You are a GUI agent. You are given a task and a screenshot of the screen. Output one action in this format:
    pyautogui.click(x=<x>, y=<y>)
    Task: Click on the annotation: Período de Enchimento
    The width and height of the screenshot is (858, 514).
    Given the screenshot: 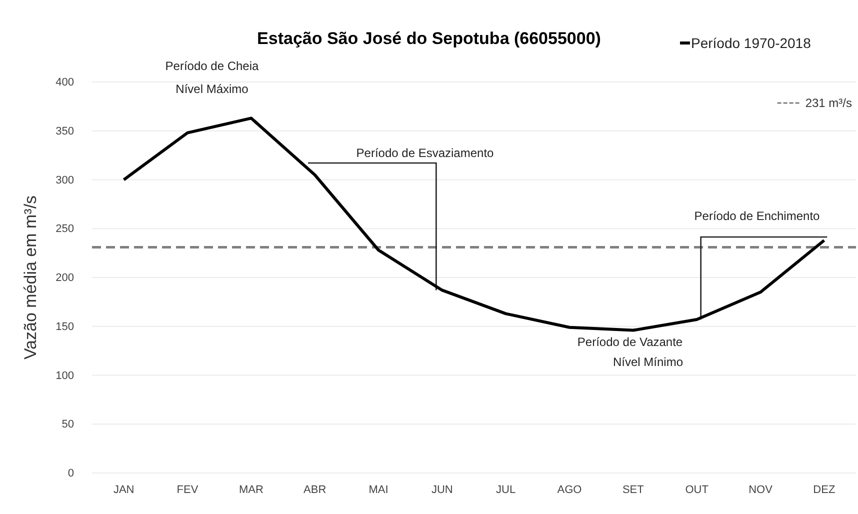 What is the action you would take?
    pyautogui.click(x=757, y=216)
    